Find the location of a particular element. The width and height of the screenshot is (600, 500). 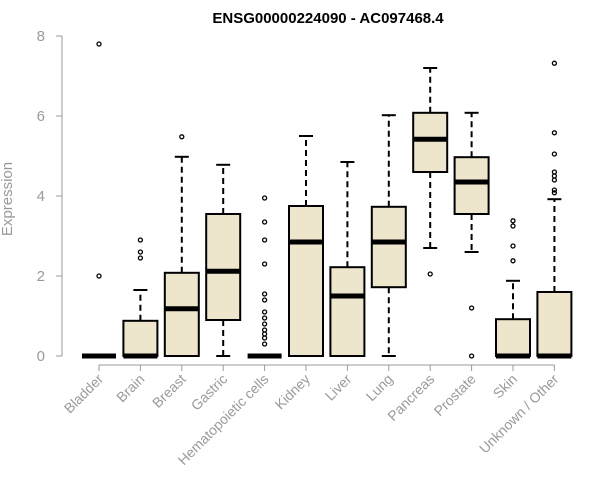

y-tick-label: 6 is located at coordinates (41, 116).